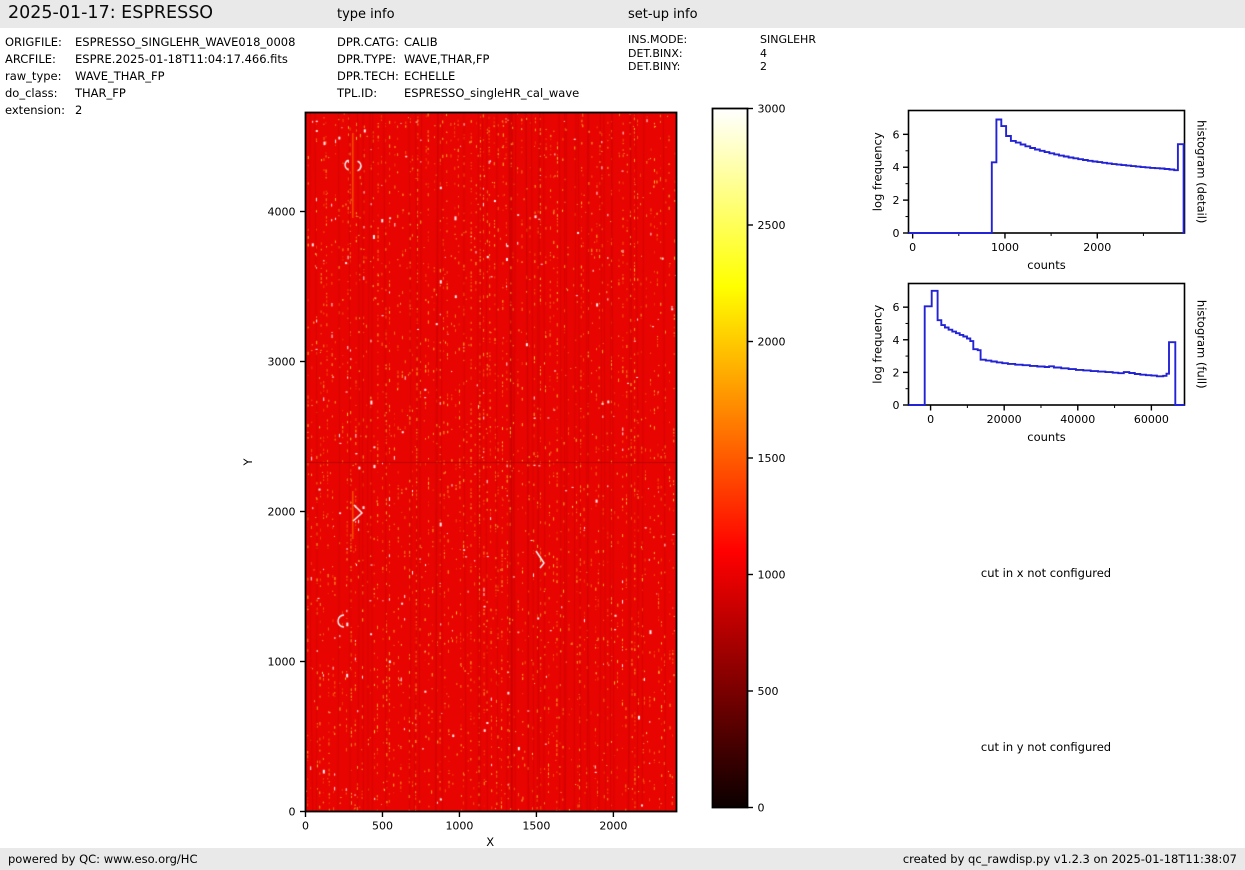  I want to click on raw-x-tick-label: 500, so click(382, 826).